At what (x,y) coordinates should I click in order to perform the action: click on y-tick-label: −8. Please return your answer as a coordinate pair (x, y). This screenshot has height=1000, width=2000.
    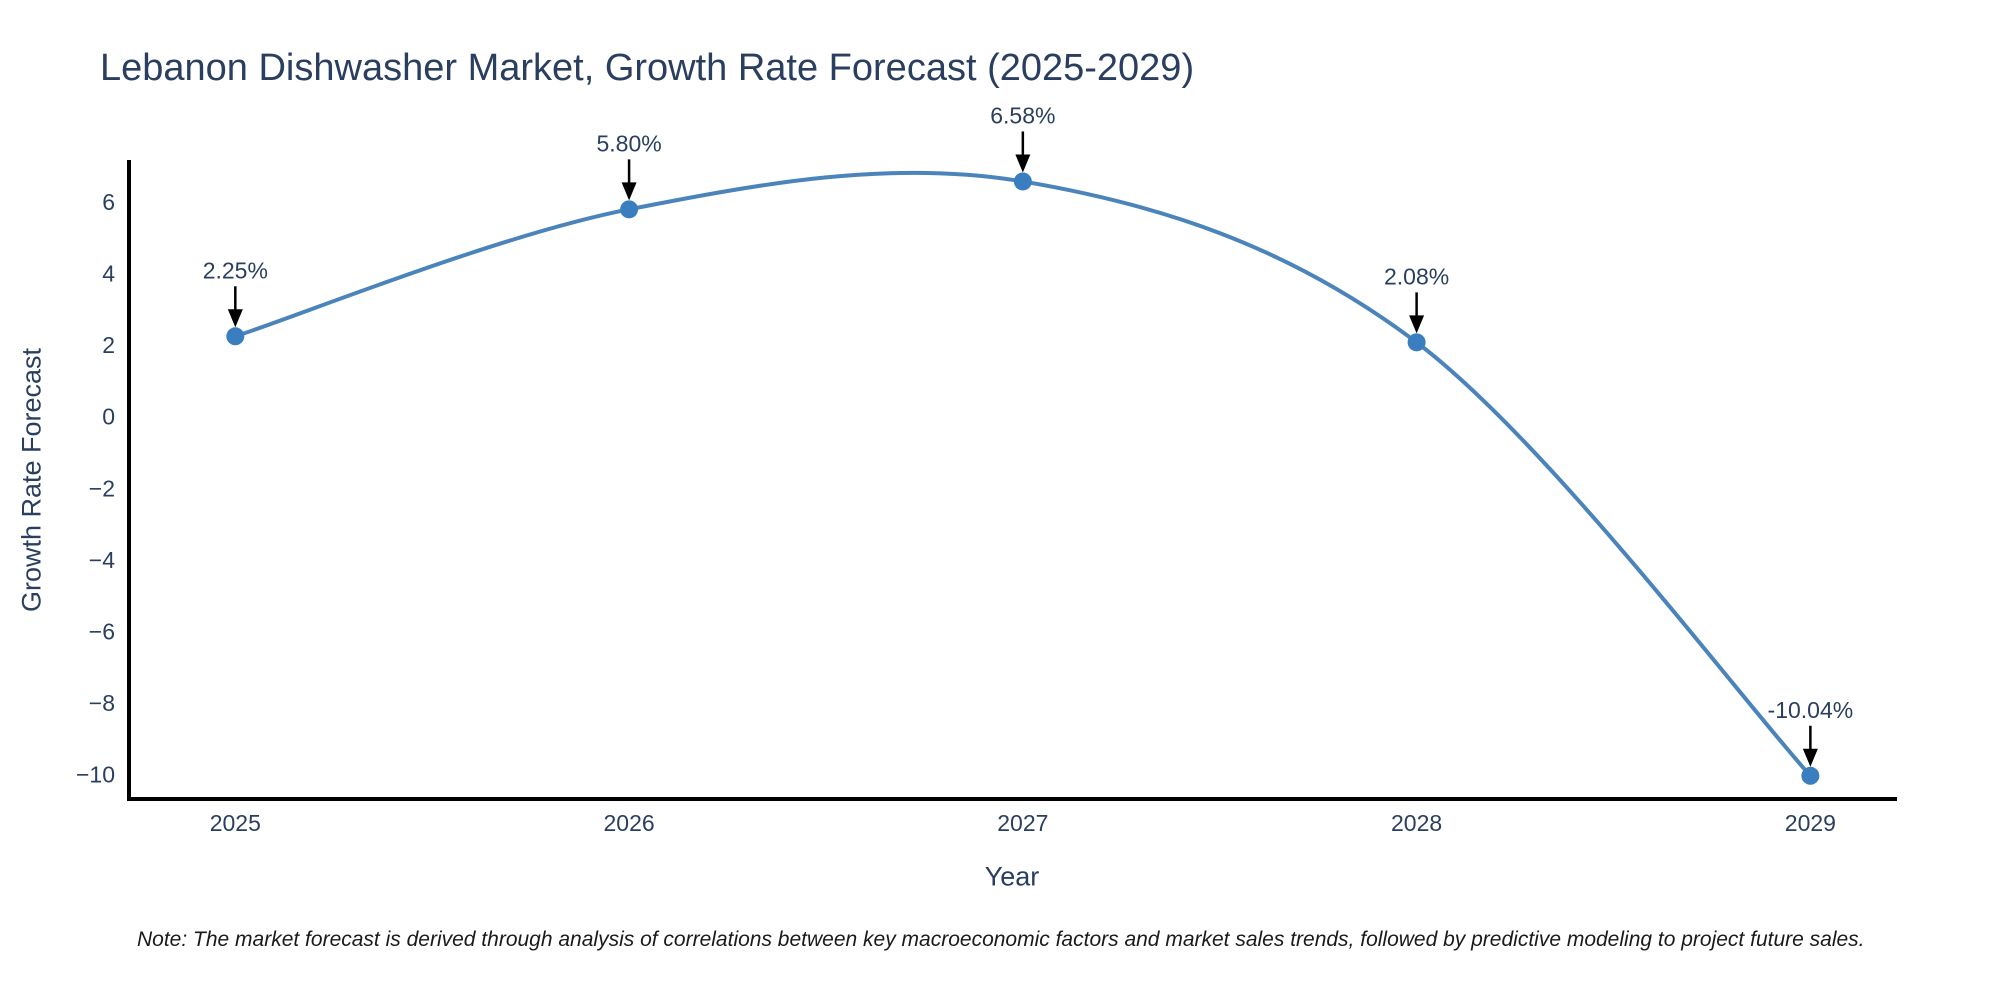
    Looking at the image, I should click on (102, 703).